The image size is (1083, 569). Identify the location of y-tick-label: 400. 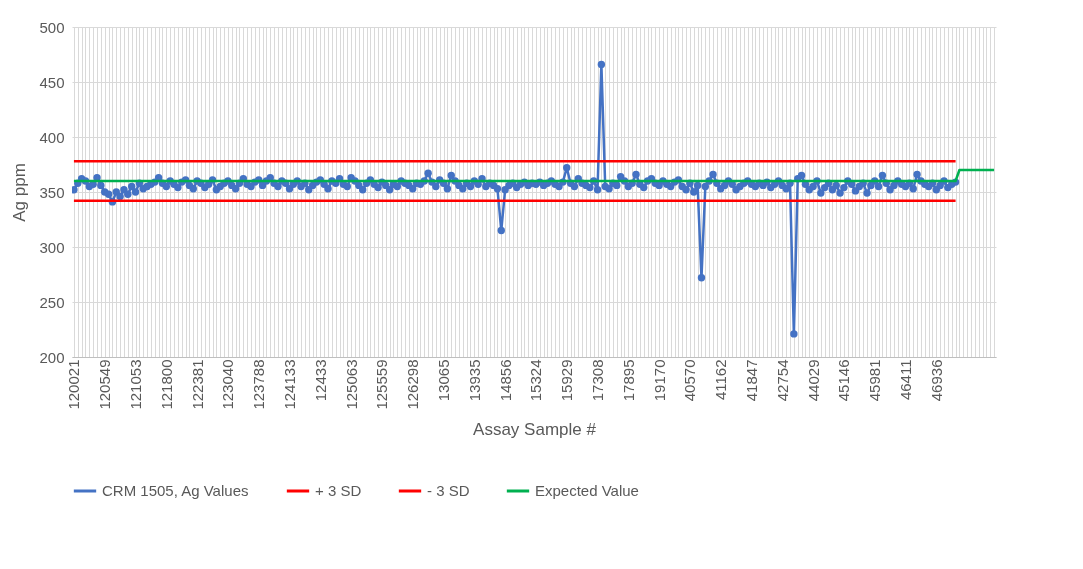
(52, 137).